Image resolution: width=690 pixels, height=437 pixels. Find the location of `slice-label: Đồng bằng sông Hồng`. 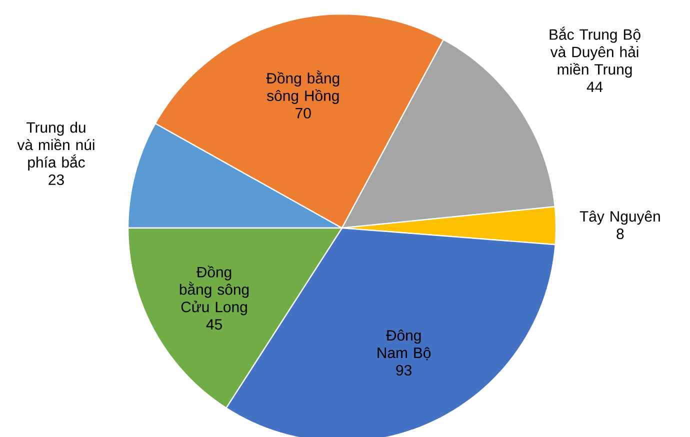

slice-label: Đồng bằng sông Hồng is located at coordinates (303, 87).